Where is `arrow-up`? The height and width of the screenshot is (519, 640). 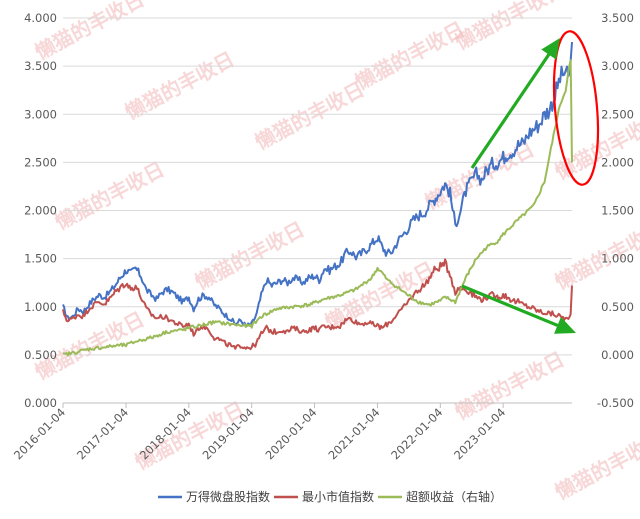
arrow-up is located at coordinates (515, 103).